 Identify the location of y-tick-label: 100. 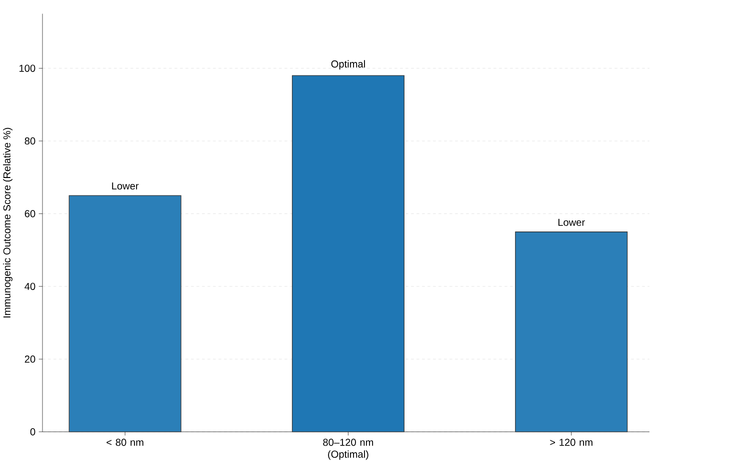
(28, 68).